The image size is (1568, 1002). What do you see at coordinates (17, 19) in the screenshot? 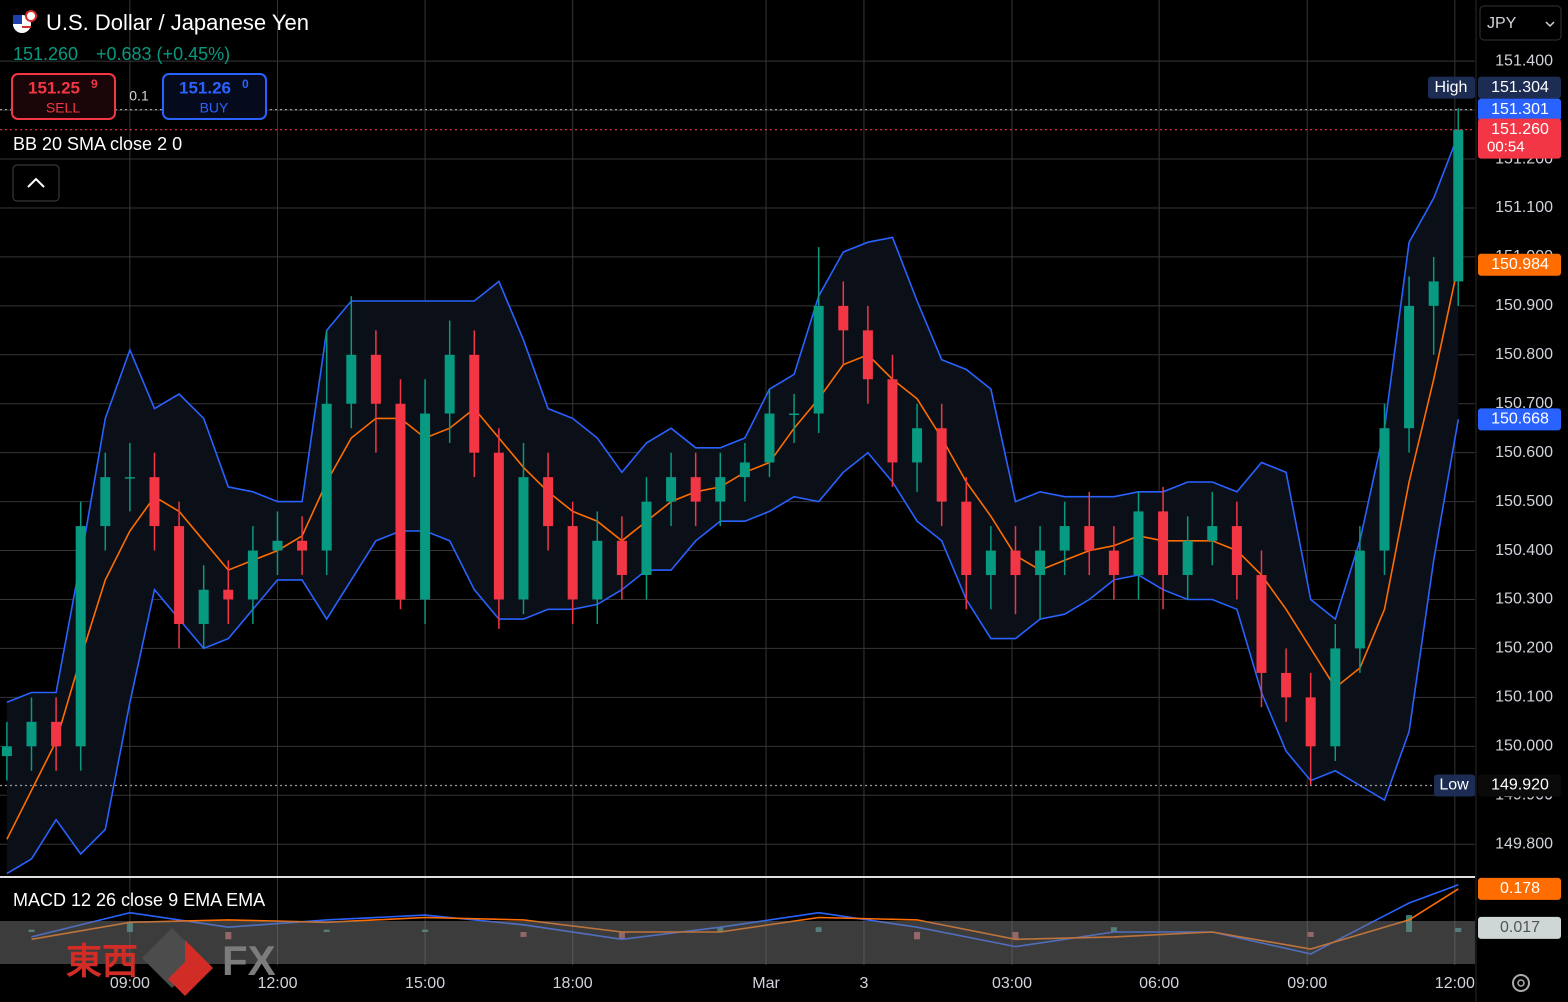
I see `flag-canton` at bounding box center [17, 19].